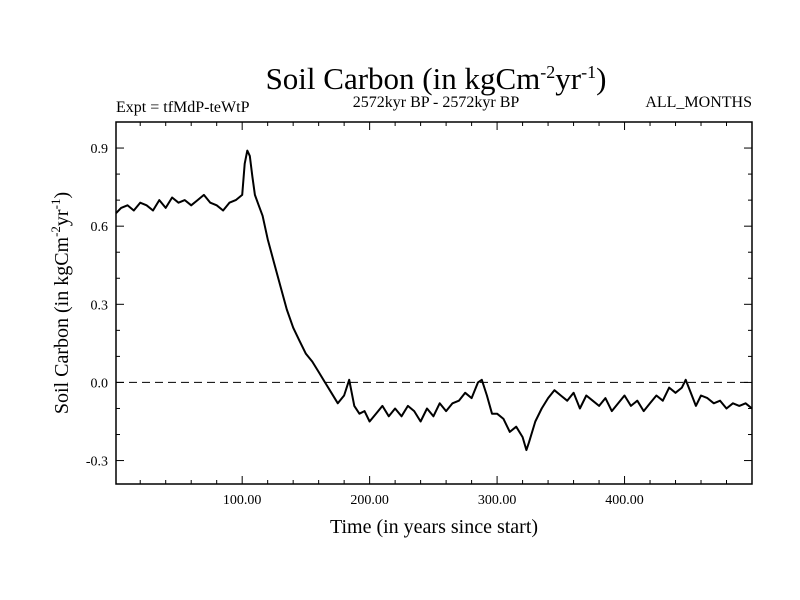  What do you see at coordinates (100, 227) in the screenshot?
I see `y-tick-label: 0.6` at bounding box center [100, 227].